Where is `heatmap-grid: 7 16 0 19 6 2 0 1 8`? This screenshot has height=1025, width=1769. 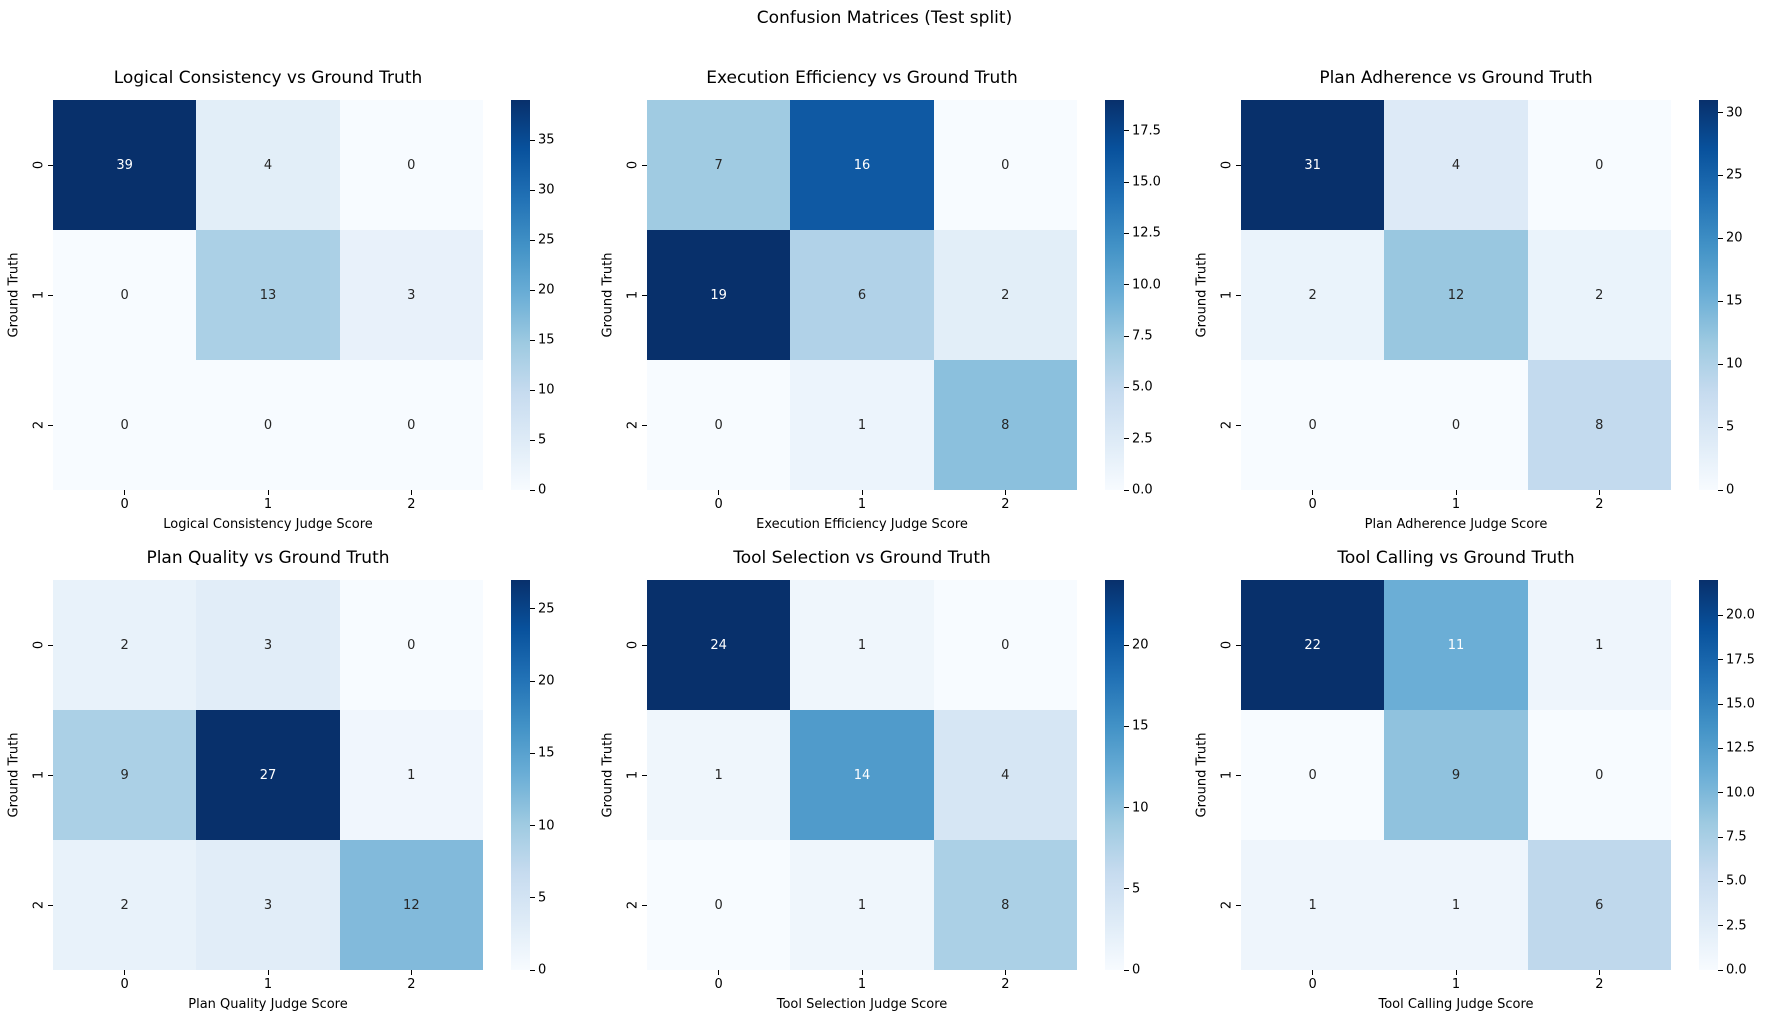 heatmap-grid: 7 16 0 19 6 2 0 1 8 is located at coordinates (862, 295).